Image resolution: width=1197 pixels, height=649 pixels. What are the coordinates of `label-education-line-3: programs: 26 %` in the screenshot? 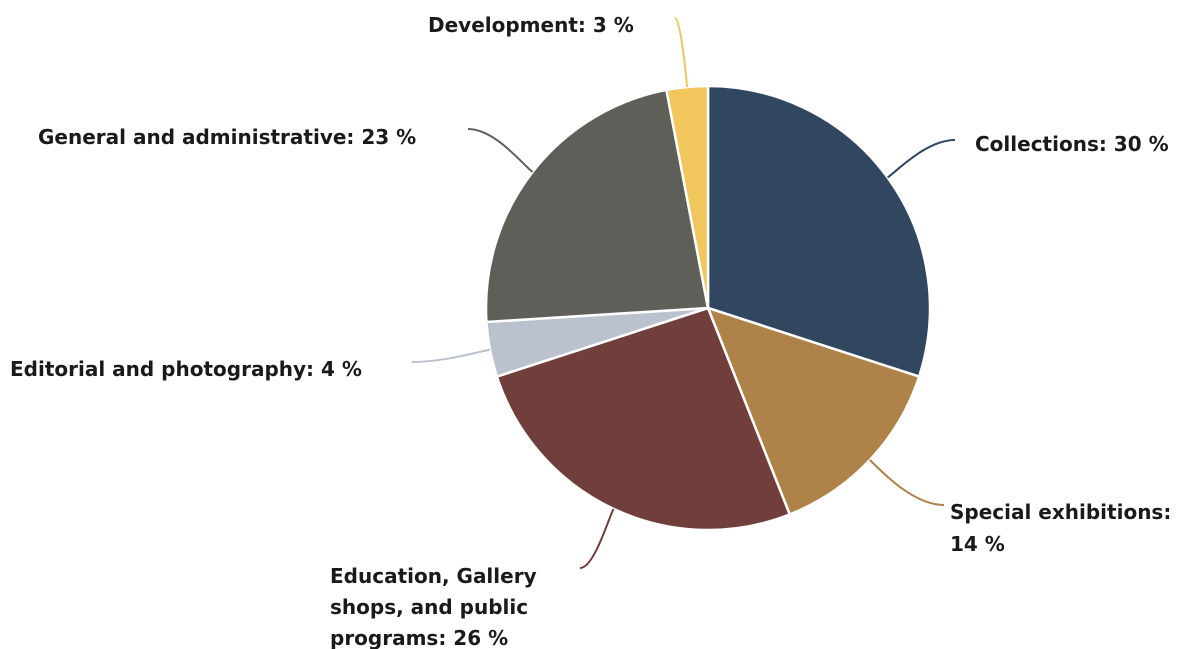 It's located at (419, 637).